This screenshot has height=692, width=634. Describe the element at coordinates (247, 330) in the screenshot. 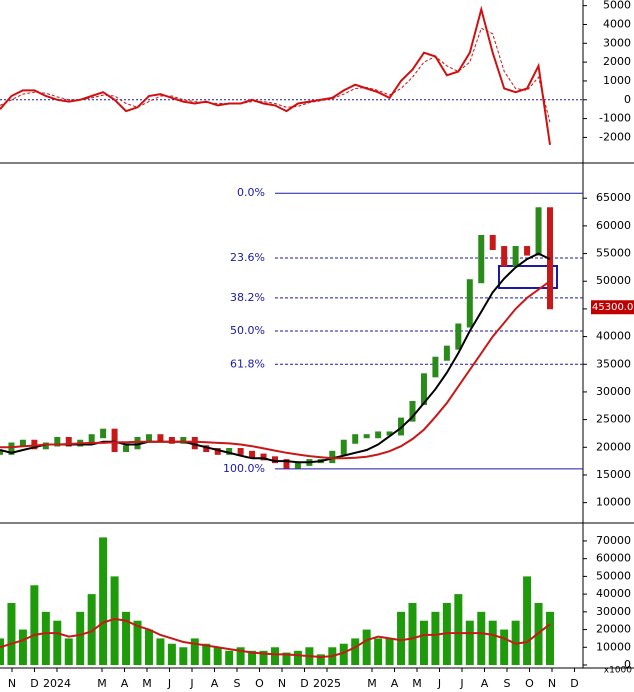

I see `fib-label: 50.0%` at that location.